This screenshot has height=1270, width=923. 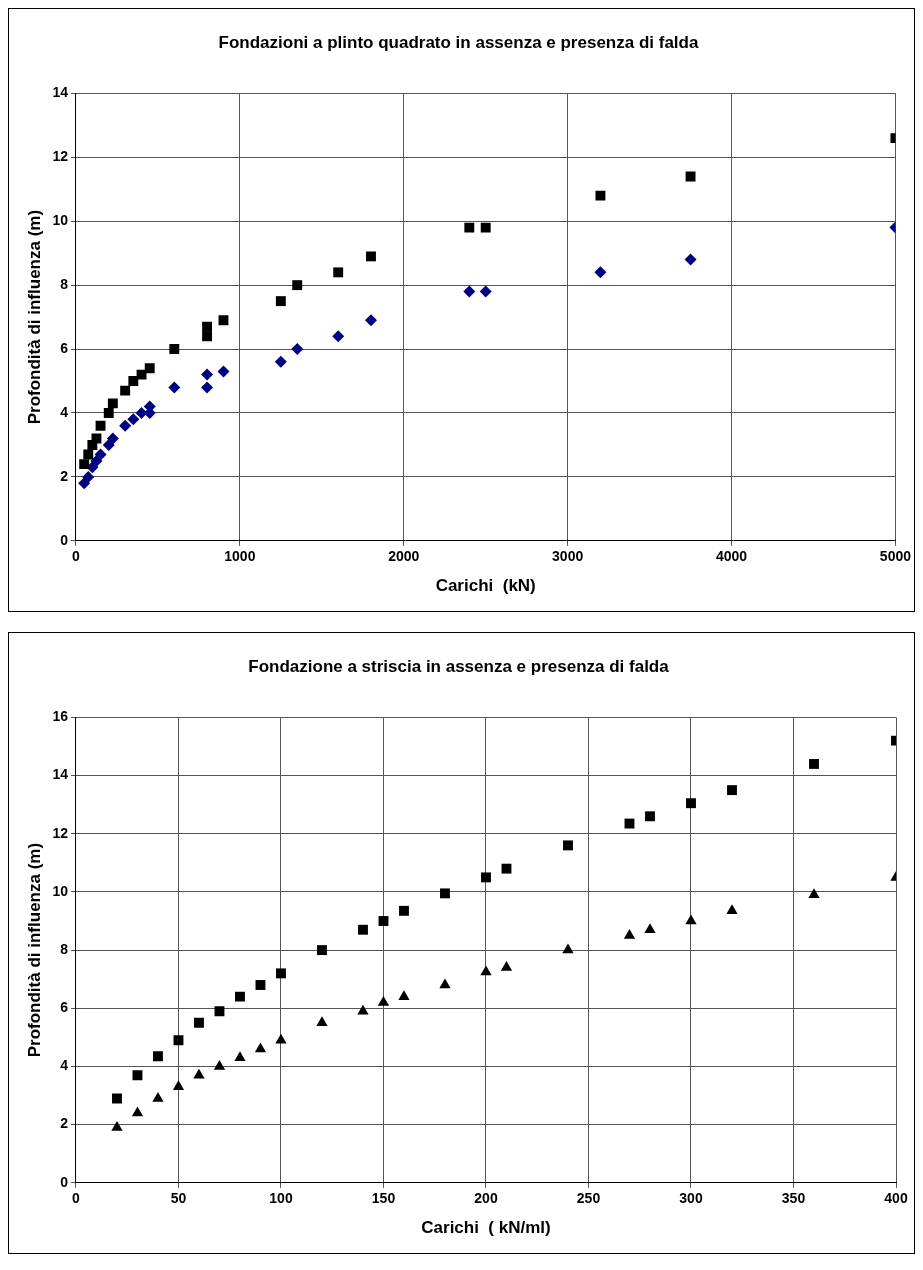 What do you see at coordinates (60, 890) in the screenshot?
I see `y-tick-label: 10` at bounding box center [60, 890].